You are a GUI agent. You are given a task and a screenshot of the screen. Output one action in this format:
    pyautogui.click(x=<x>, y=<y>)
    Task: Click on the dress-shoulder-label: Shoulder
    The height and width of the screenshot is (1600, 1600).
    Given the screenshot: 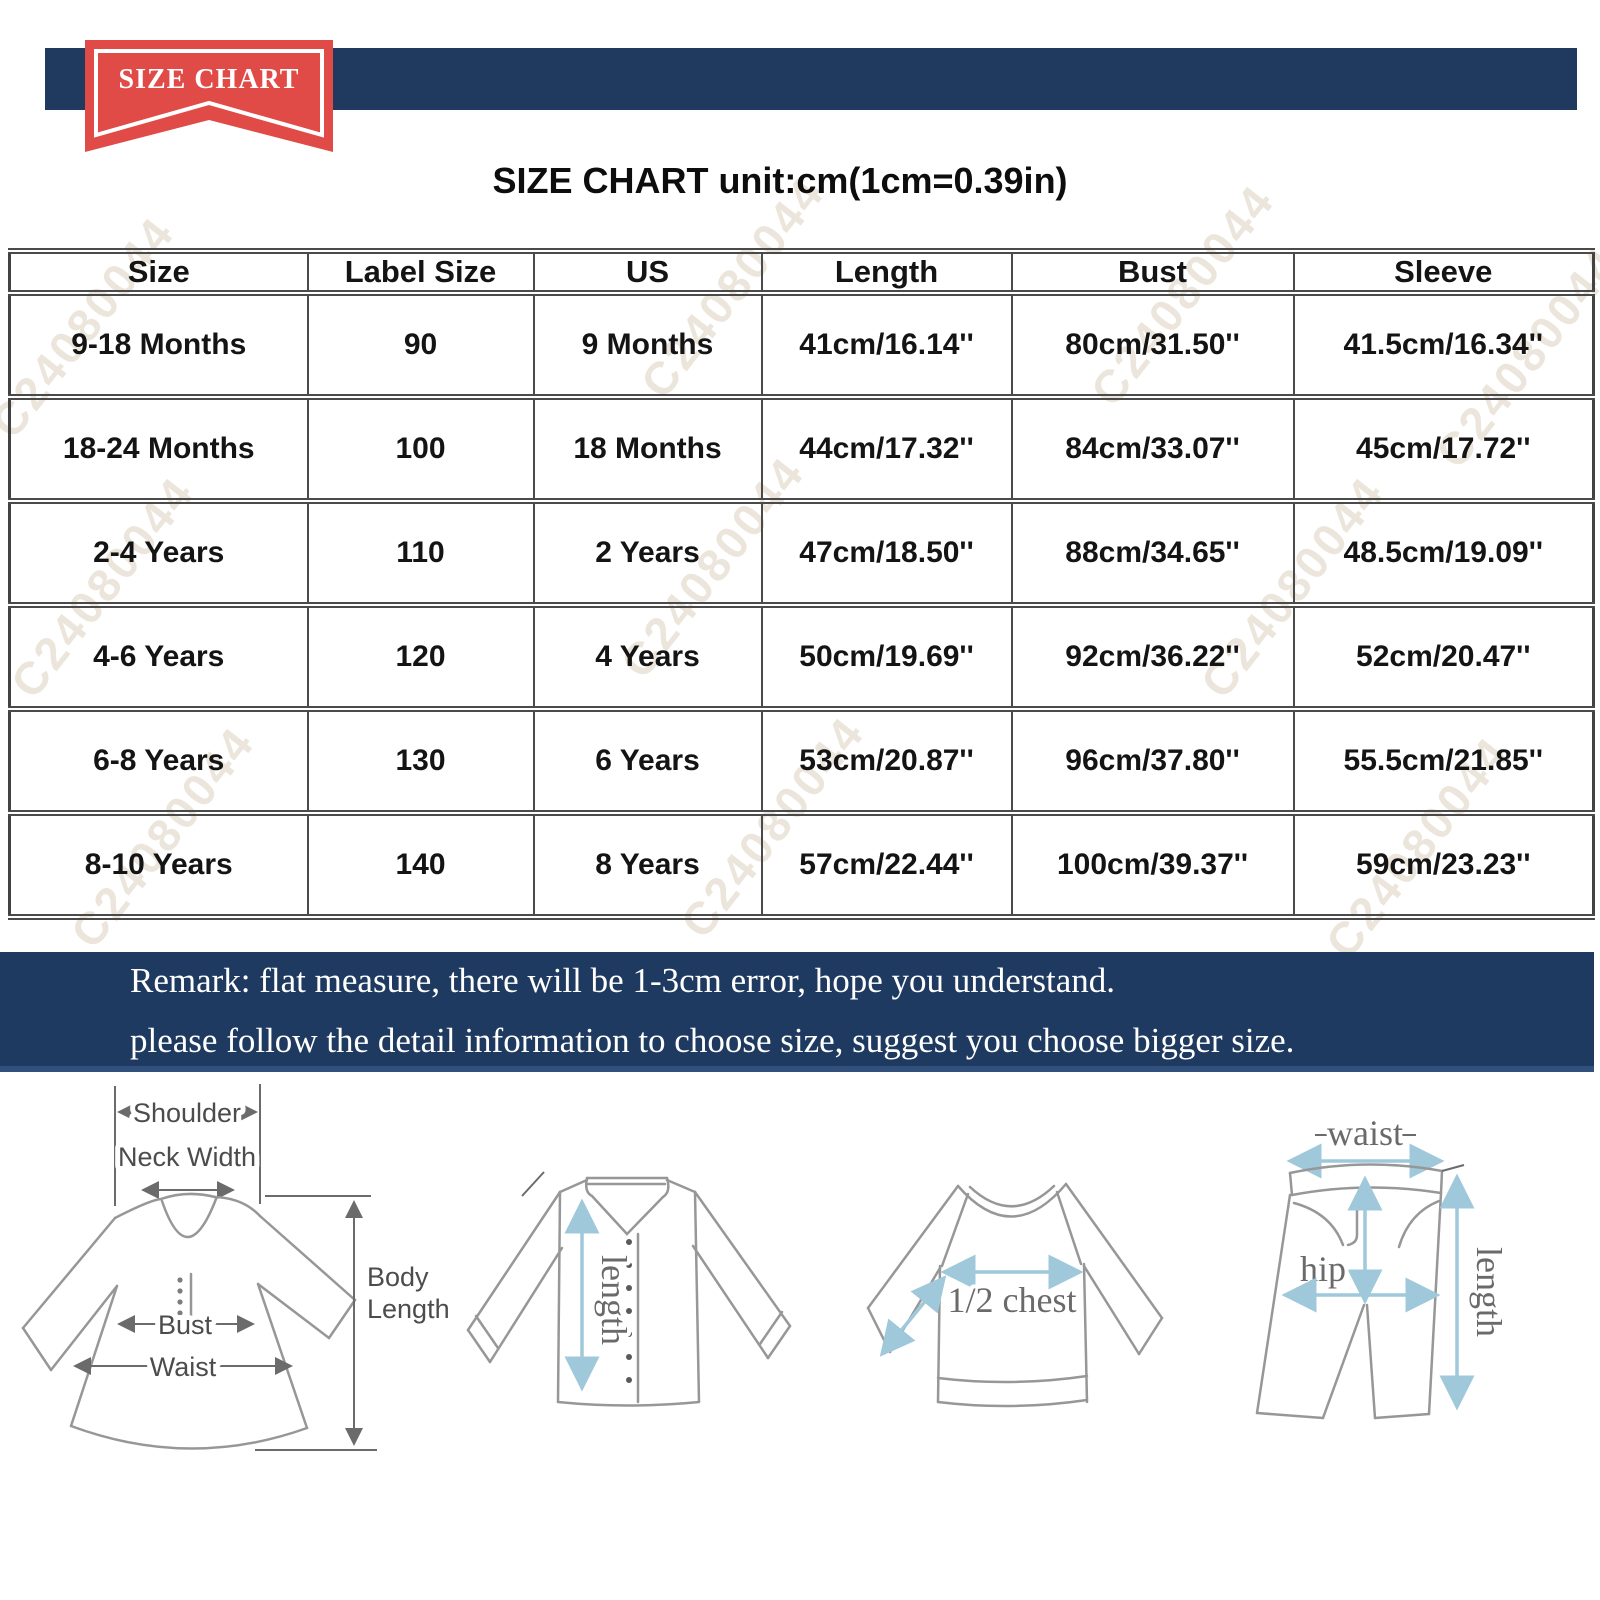 What is the action you would take?
    pyautogui.click(x=187, y=1113)
    